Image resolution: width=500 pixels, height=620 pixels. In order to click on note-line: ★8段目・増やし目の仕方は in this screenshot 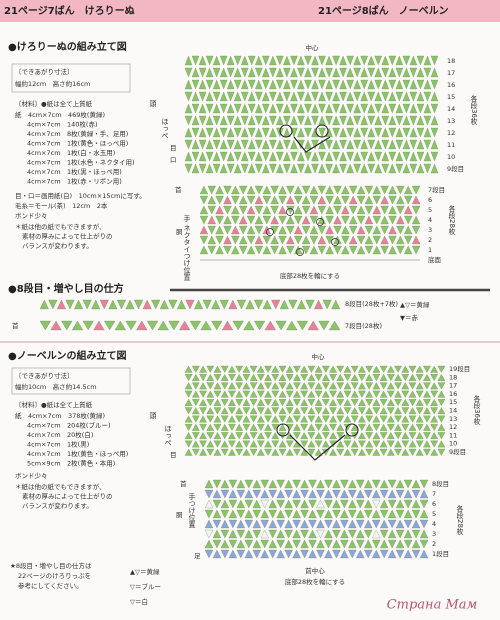, I will do `click(51, 565)`.